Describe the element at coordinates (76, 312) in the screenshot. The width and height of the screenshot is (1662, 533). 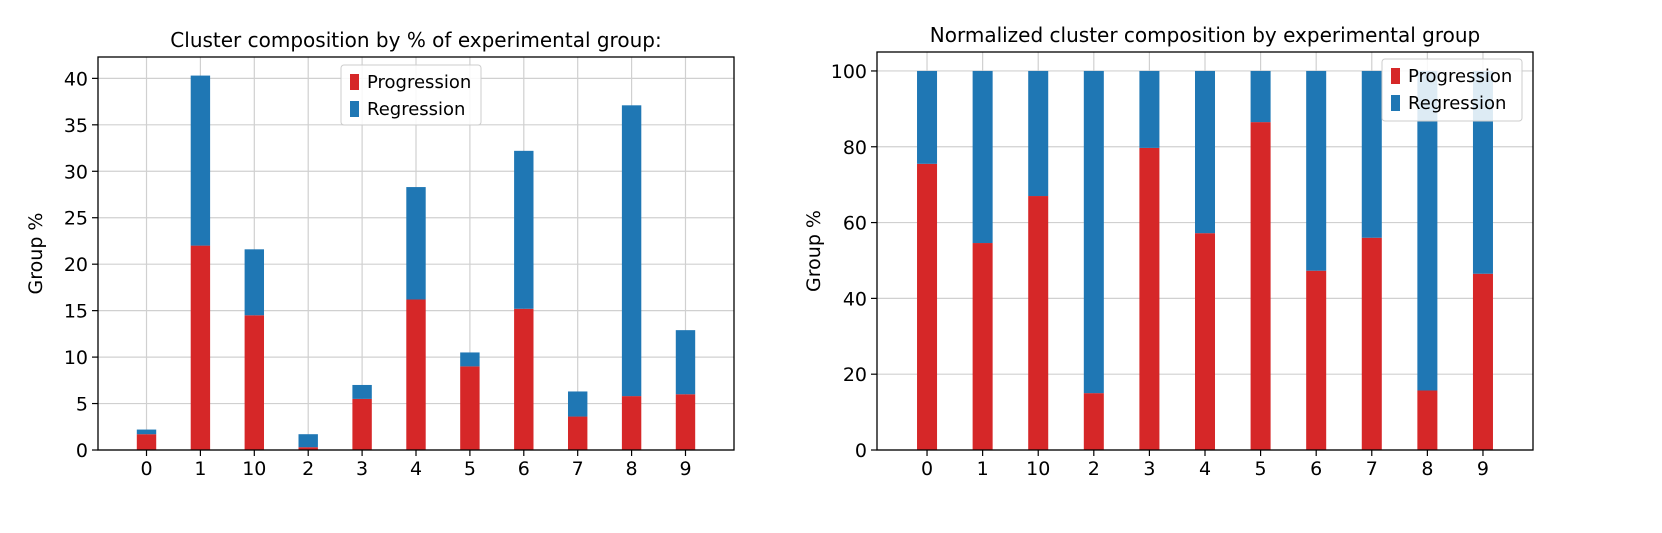
I see `y-tick-label: 15` at that location.